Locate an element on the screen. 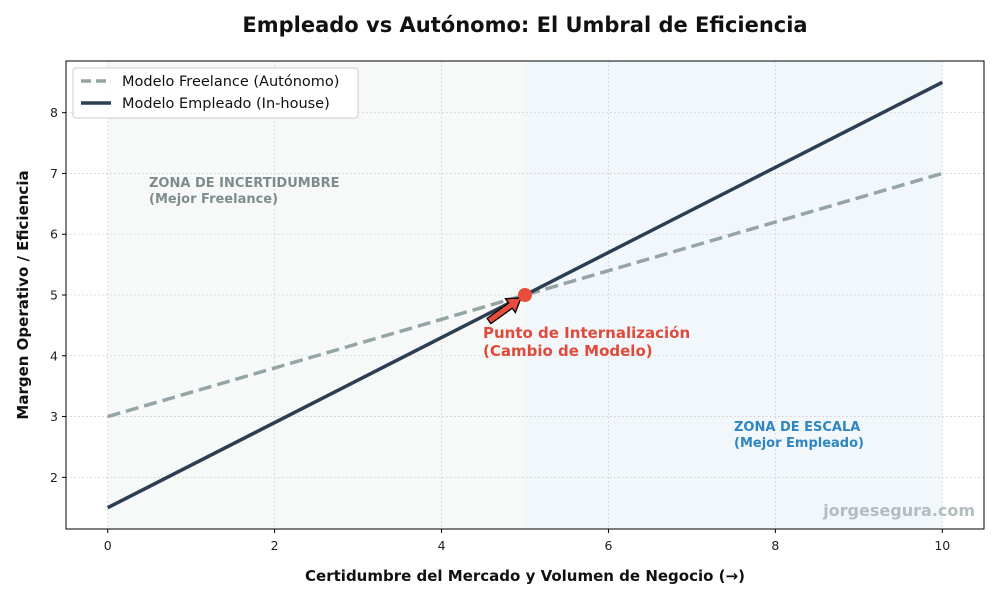 The image size is (1000, 604). legend-box is located at coordinates (215, 93).